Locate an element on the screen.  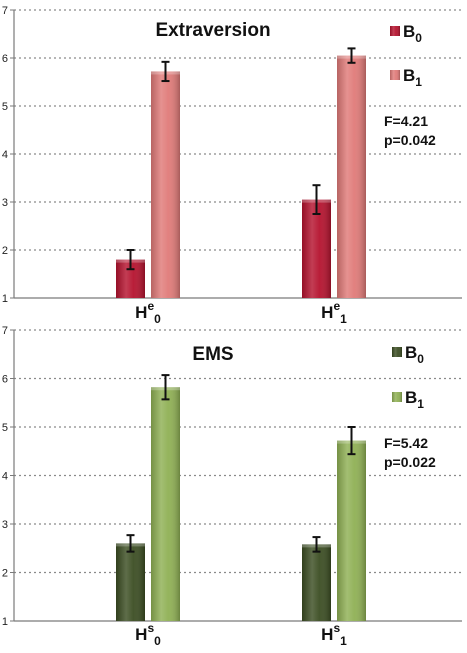
x-category-label: He1 is located at coordinates (334, 312).